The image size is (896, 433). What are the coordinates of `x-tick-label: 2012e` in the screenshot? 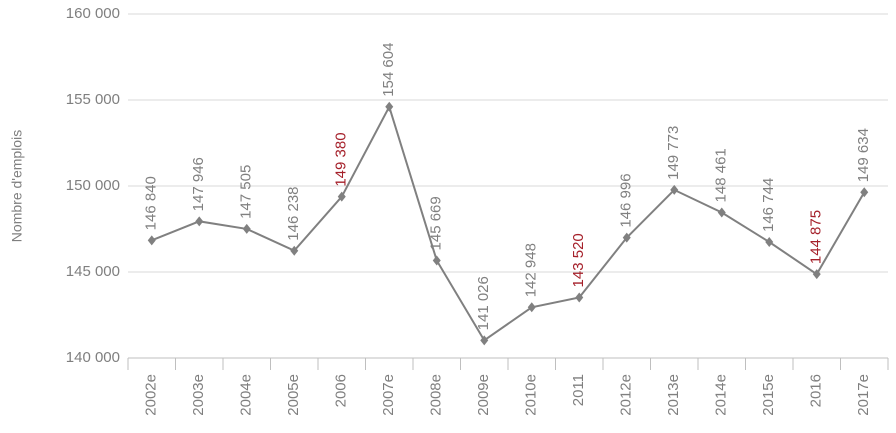 It's located at (626, 395).